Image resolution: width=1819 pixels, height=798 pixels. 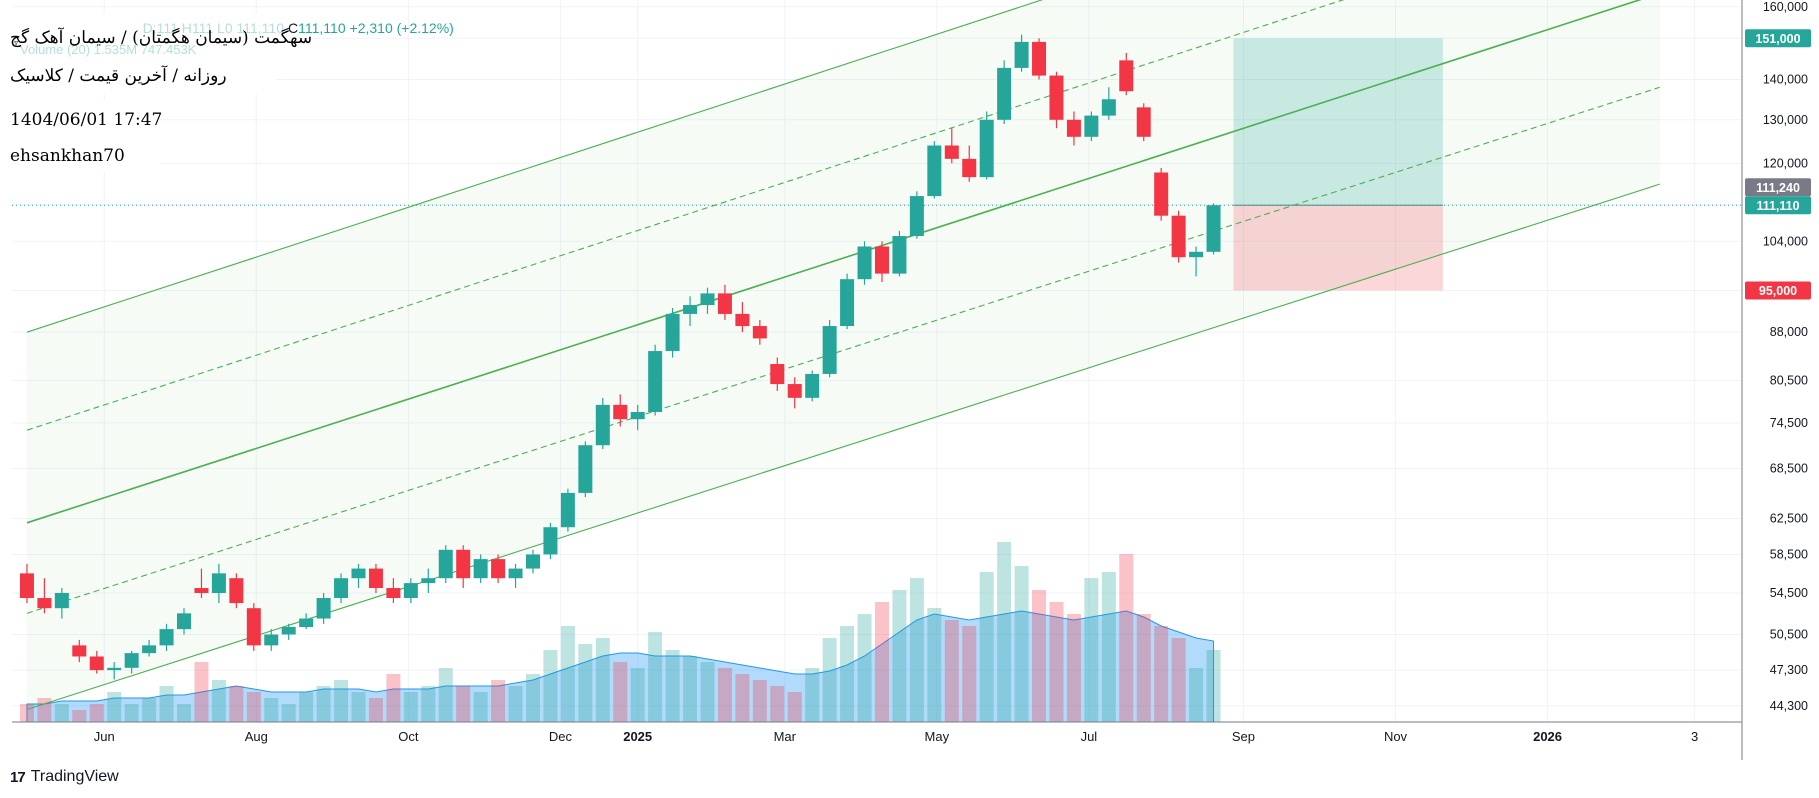 I want to click on chart-title: سهگمت (سیمان هگمتان) / سیمان آهک گچ, so click(x=161, y=38).